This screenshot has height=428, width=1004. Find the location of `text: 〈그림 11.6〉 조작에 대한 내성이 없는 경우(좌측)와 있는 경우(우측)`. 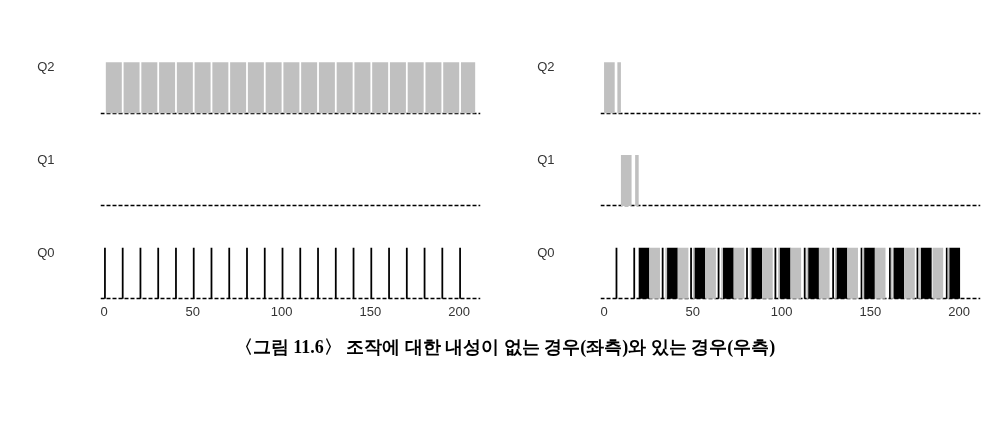

text: 〈그림 11.6〉 조작에 대한 내성이 없는 경우(좌측)와 있는 경우(우측) is located at coordinates (505, 347).